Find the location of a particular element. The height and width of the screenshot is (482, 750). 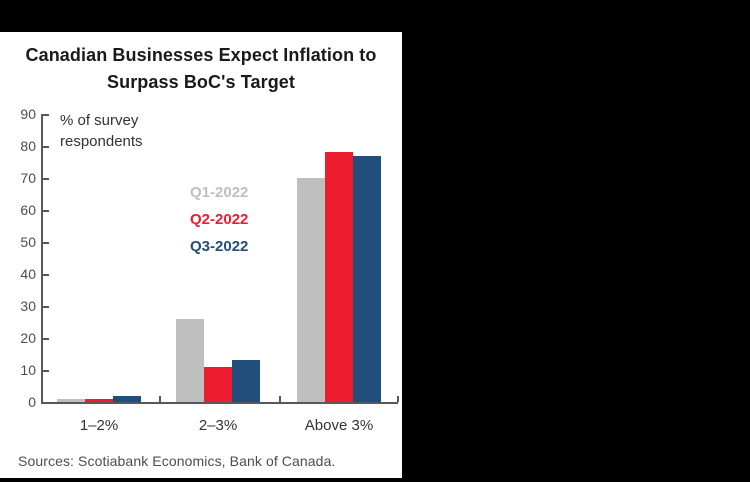

y-tick-label-30: 30 is located at coordinates (28, 306).